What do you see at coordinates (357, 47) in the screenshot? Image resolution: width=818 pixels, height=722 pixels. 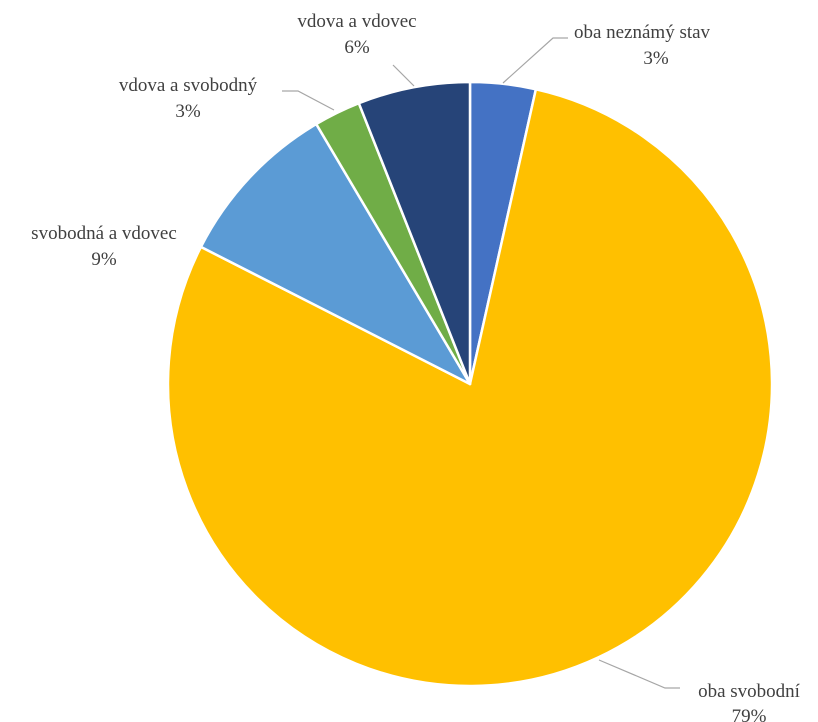 I see `slice-label-percent: 6%` at bounding box center [357, 47].